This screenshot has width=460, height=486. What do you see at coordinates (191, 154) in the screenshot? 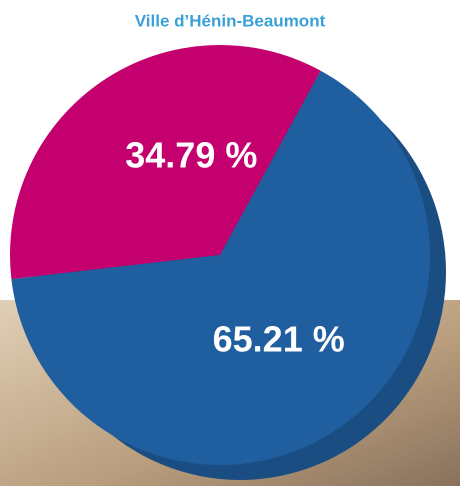
I see `value-label: 34.79 %` at bounding box center [191, 154].